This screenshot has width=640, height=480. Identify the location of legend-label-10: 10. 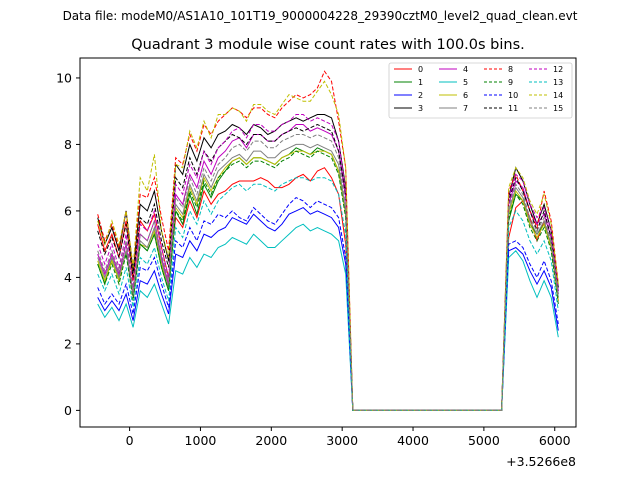
(513, 95).